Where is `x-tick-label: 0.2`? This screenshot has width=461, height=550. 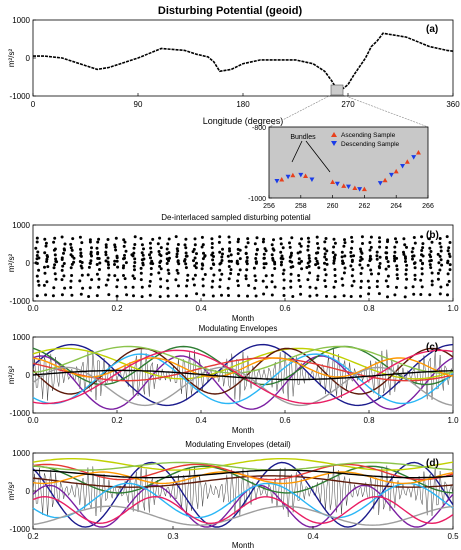 x-tick-label: 0.2 is located at coordinates (33, 536).